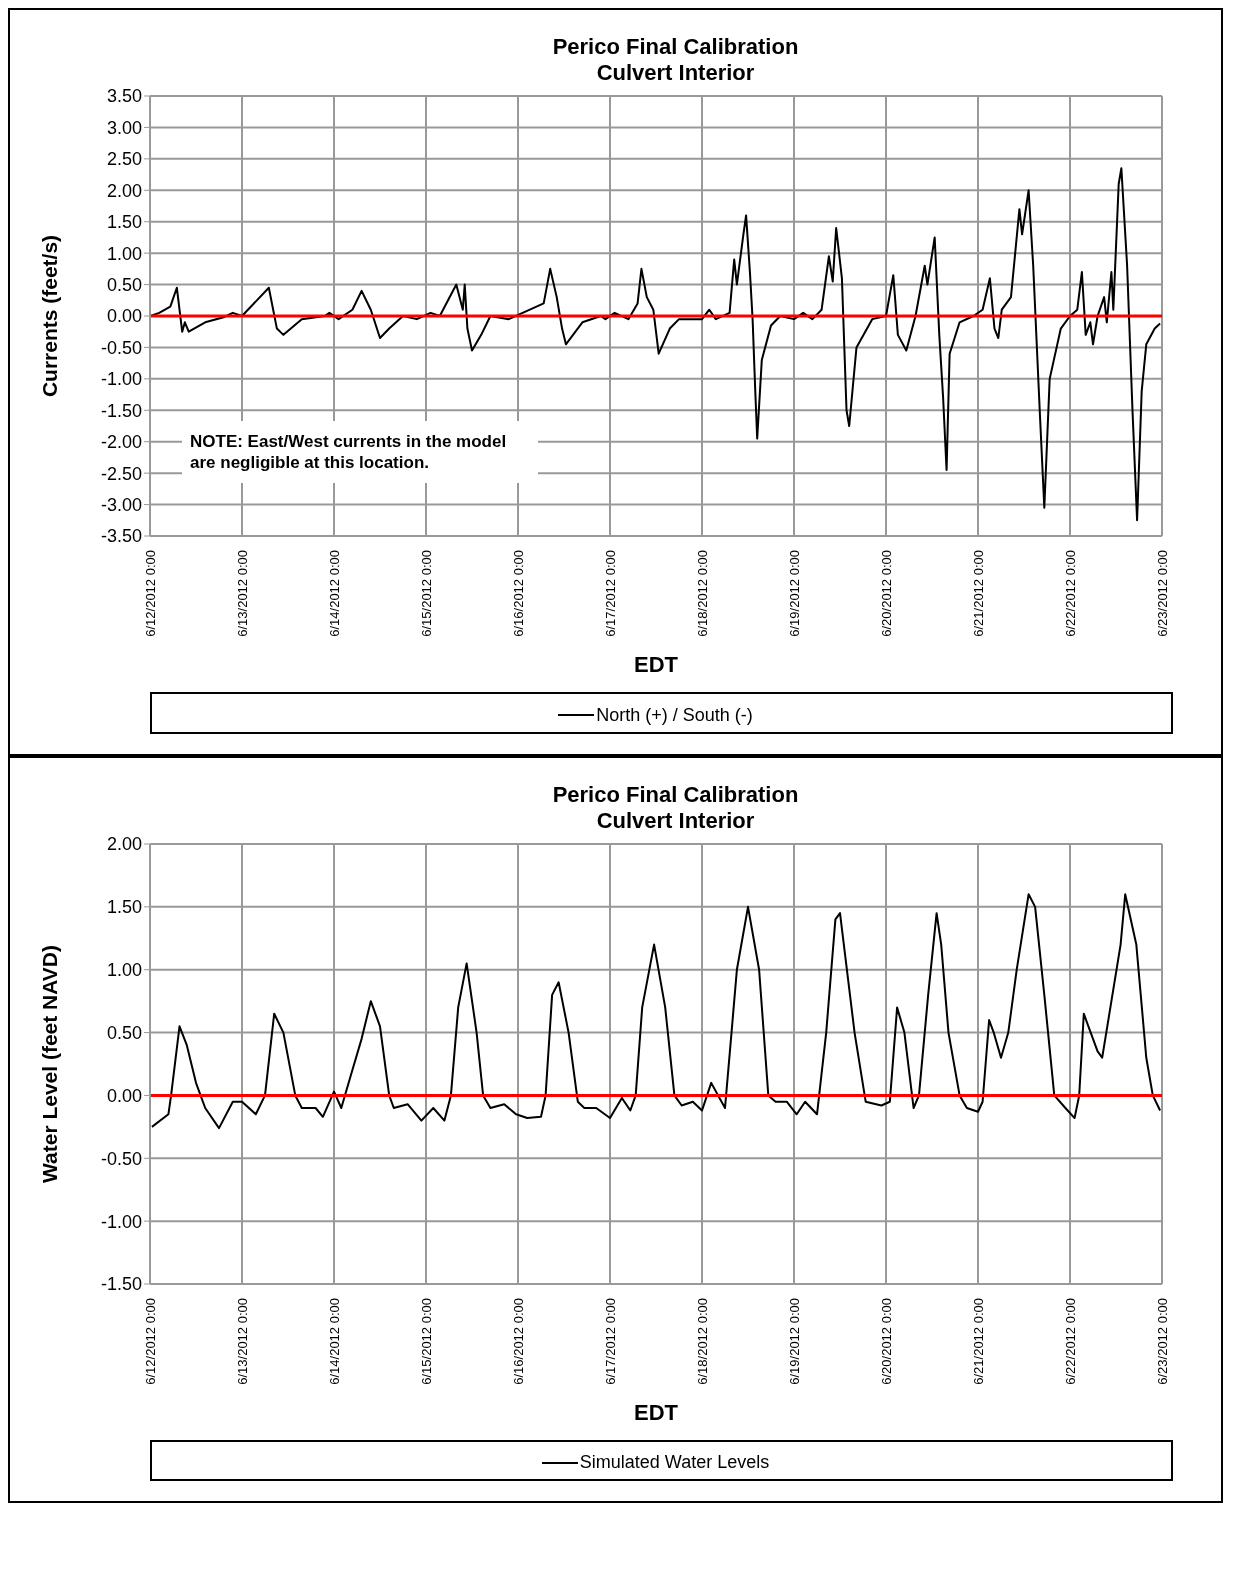 The image size is (1233, 1585). Describe the element at coordinates (121, 536) in the screenshot. I see `y-tick-label: -3.50` at that location.